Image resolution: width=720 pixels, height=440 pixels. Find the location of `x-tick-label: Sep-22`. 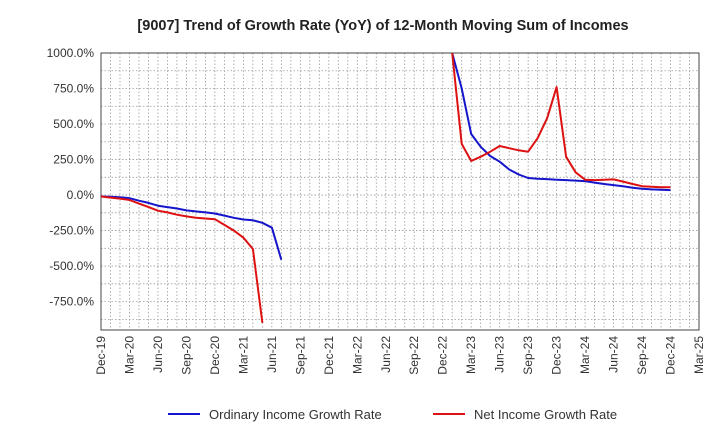

x-tick-label: Sep-22 is located at coordinates (414, 355).